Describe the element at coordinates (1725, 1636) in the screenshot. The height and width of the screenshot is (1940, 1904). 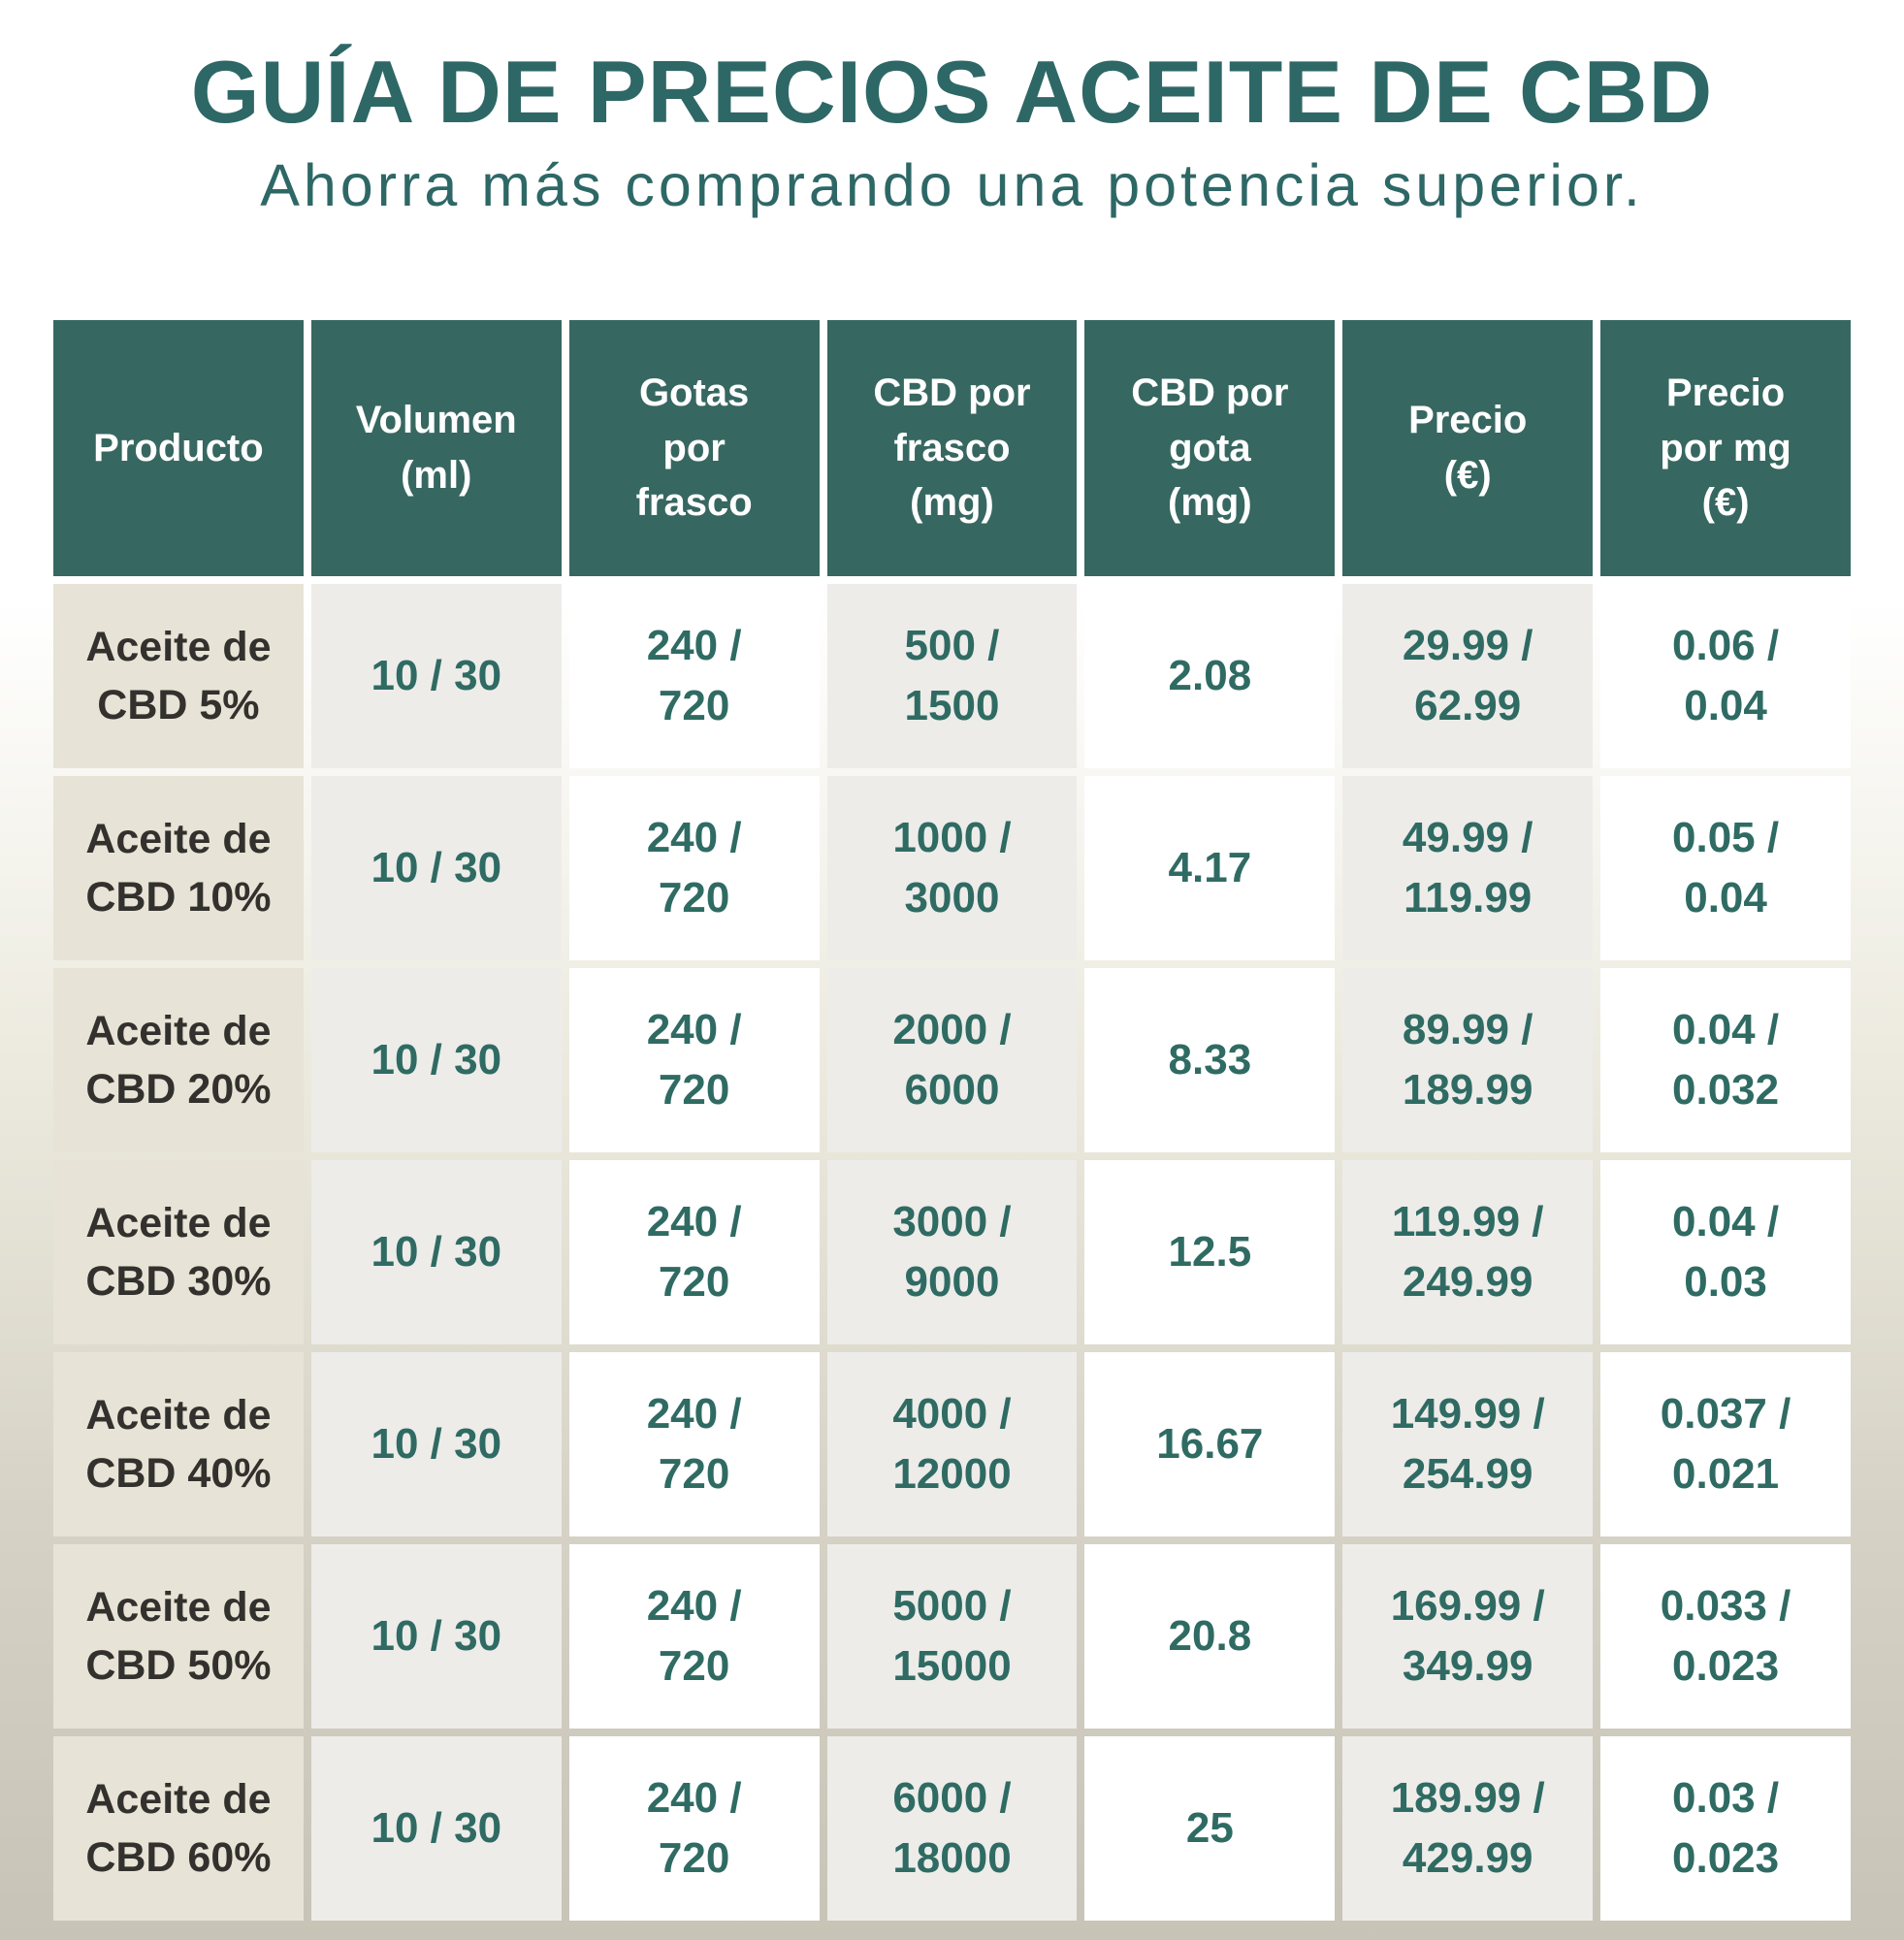
I see `cell-precio-mg: 0.033 / 0.023` at that location.